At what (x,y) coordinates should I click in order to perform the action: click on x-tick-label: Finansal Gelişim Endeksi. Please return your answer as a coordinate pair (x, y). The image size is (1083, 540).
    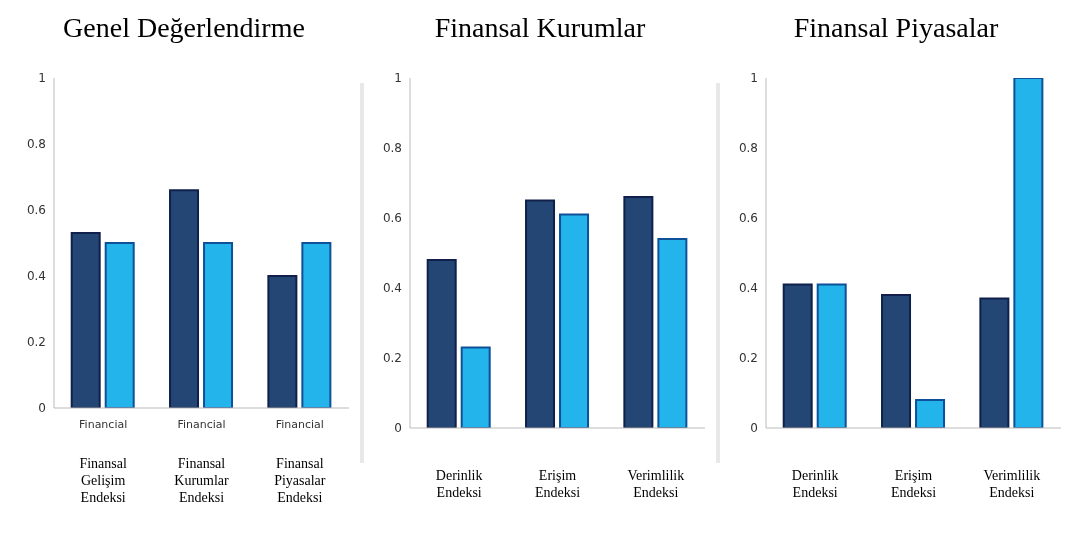
    Looking at the image, I should click on (103, 480).